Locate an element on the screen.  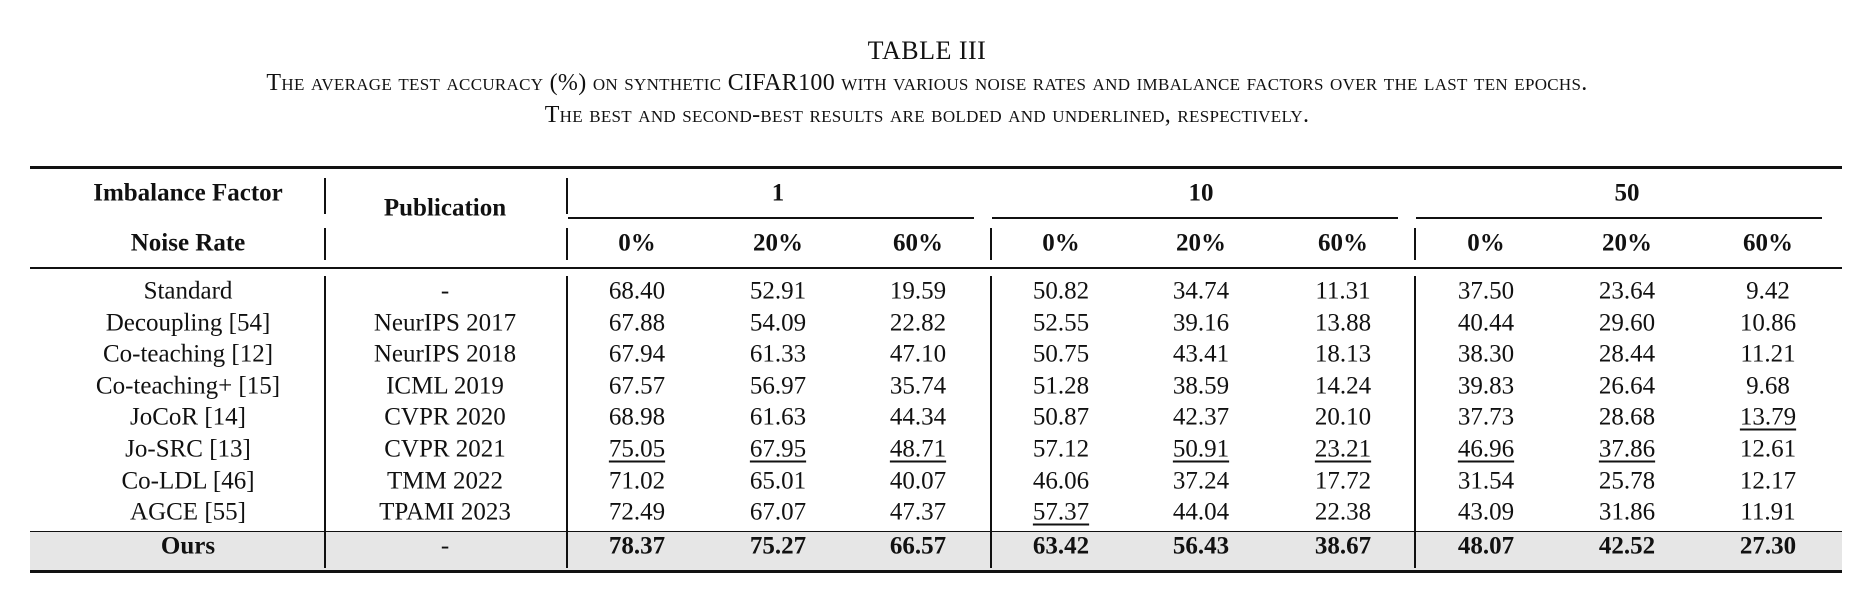
accuracy-cell: 9.42 is located at coordinates (1768, 291).